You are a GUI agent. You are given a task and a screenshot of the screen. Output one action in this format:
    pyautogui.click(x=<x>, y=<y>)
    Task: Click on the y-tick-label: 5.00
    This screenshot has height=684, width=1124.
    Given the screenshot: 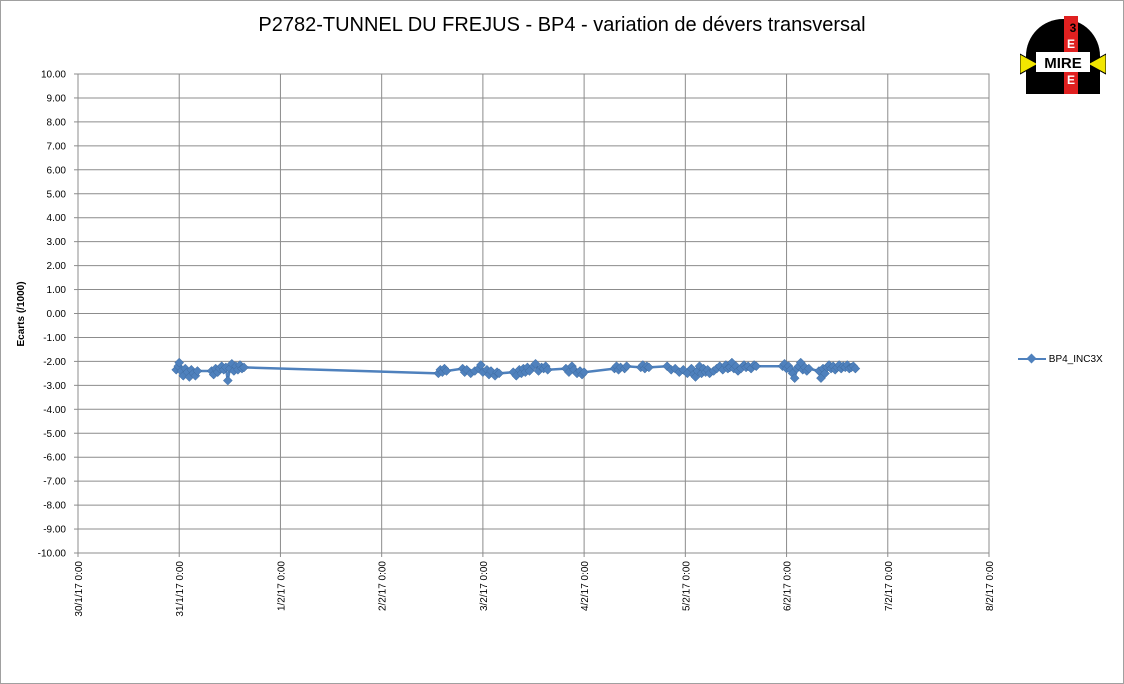 What is the action you would take?
    pyautogui.click(x=57, y=194)
    